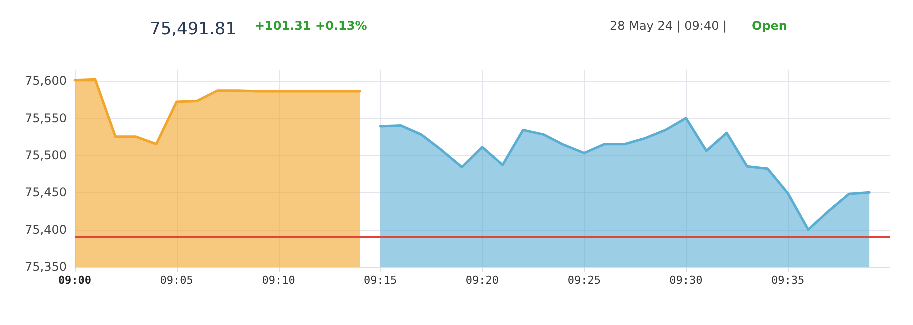 The width and height of the screenshot is (913, 325). Describe the element at coordinates (75, 280) in the screenshot. I see `x-tick-label: 09:00` at that location.